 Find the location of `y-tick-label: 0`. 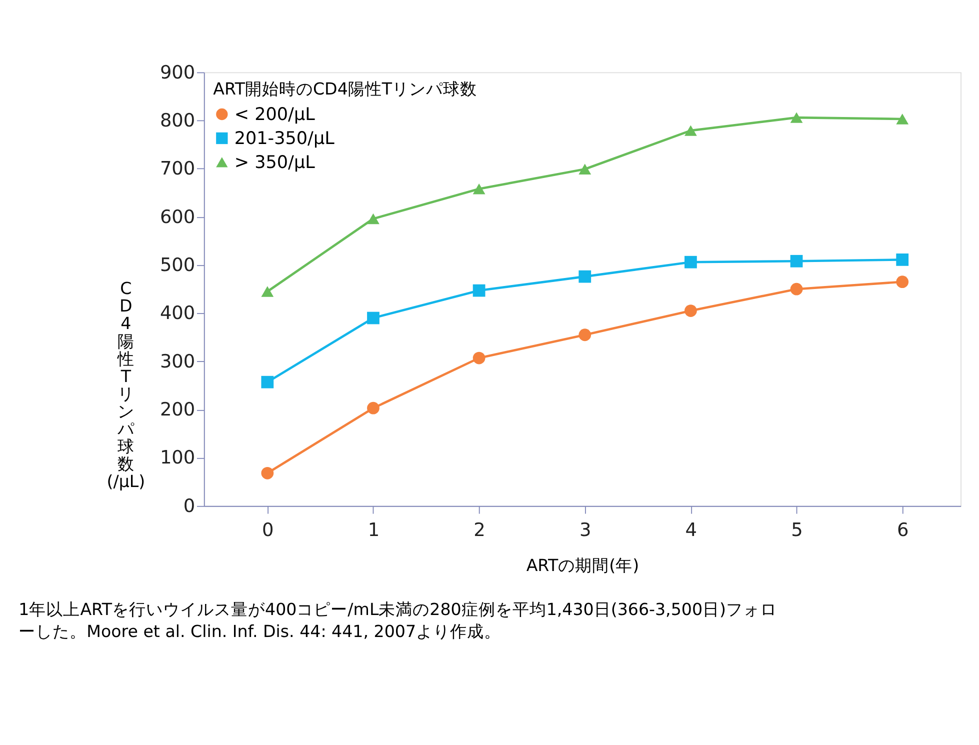

y-tick-label: 0 is located at coordinates (189, 506).